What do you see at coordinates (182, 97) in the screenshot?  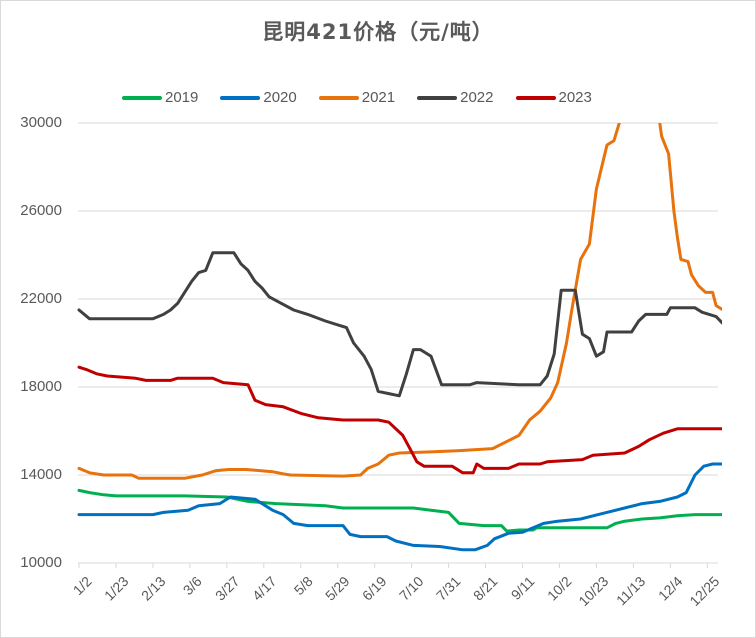 I see `legend-label: 2019` at bounding box center [182, 97].